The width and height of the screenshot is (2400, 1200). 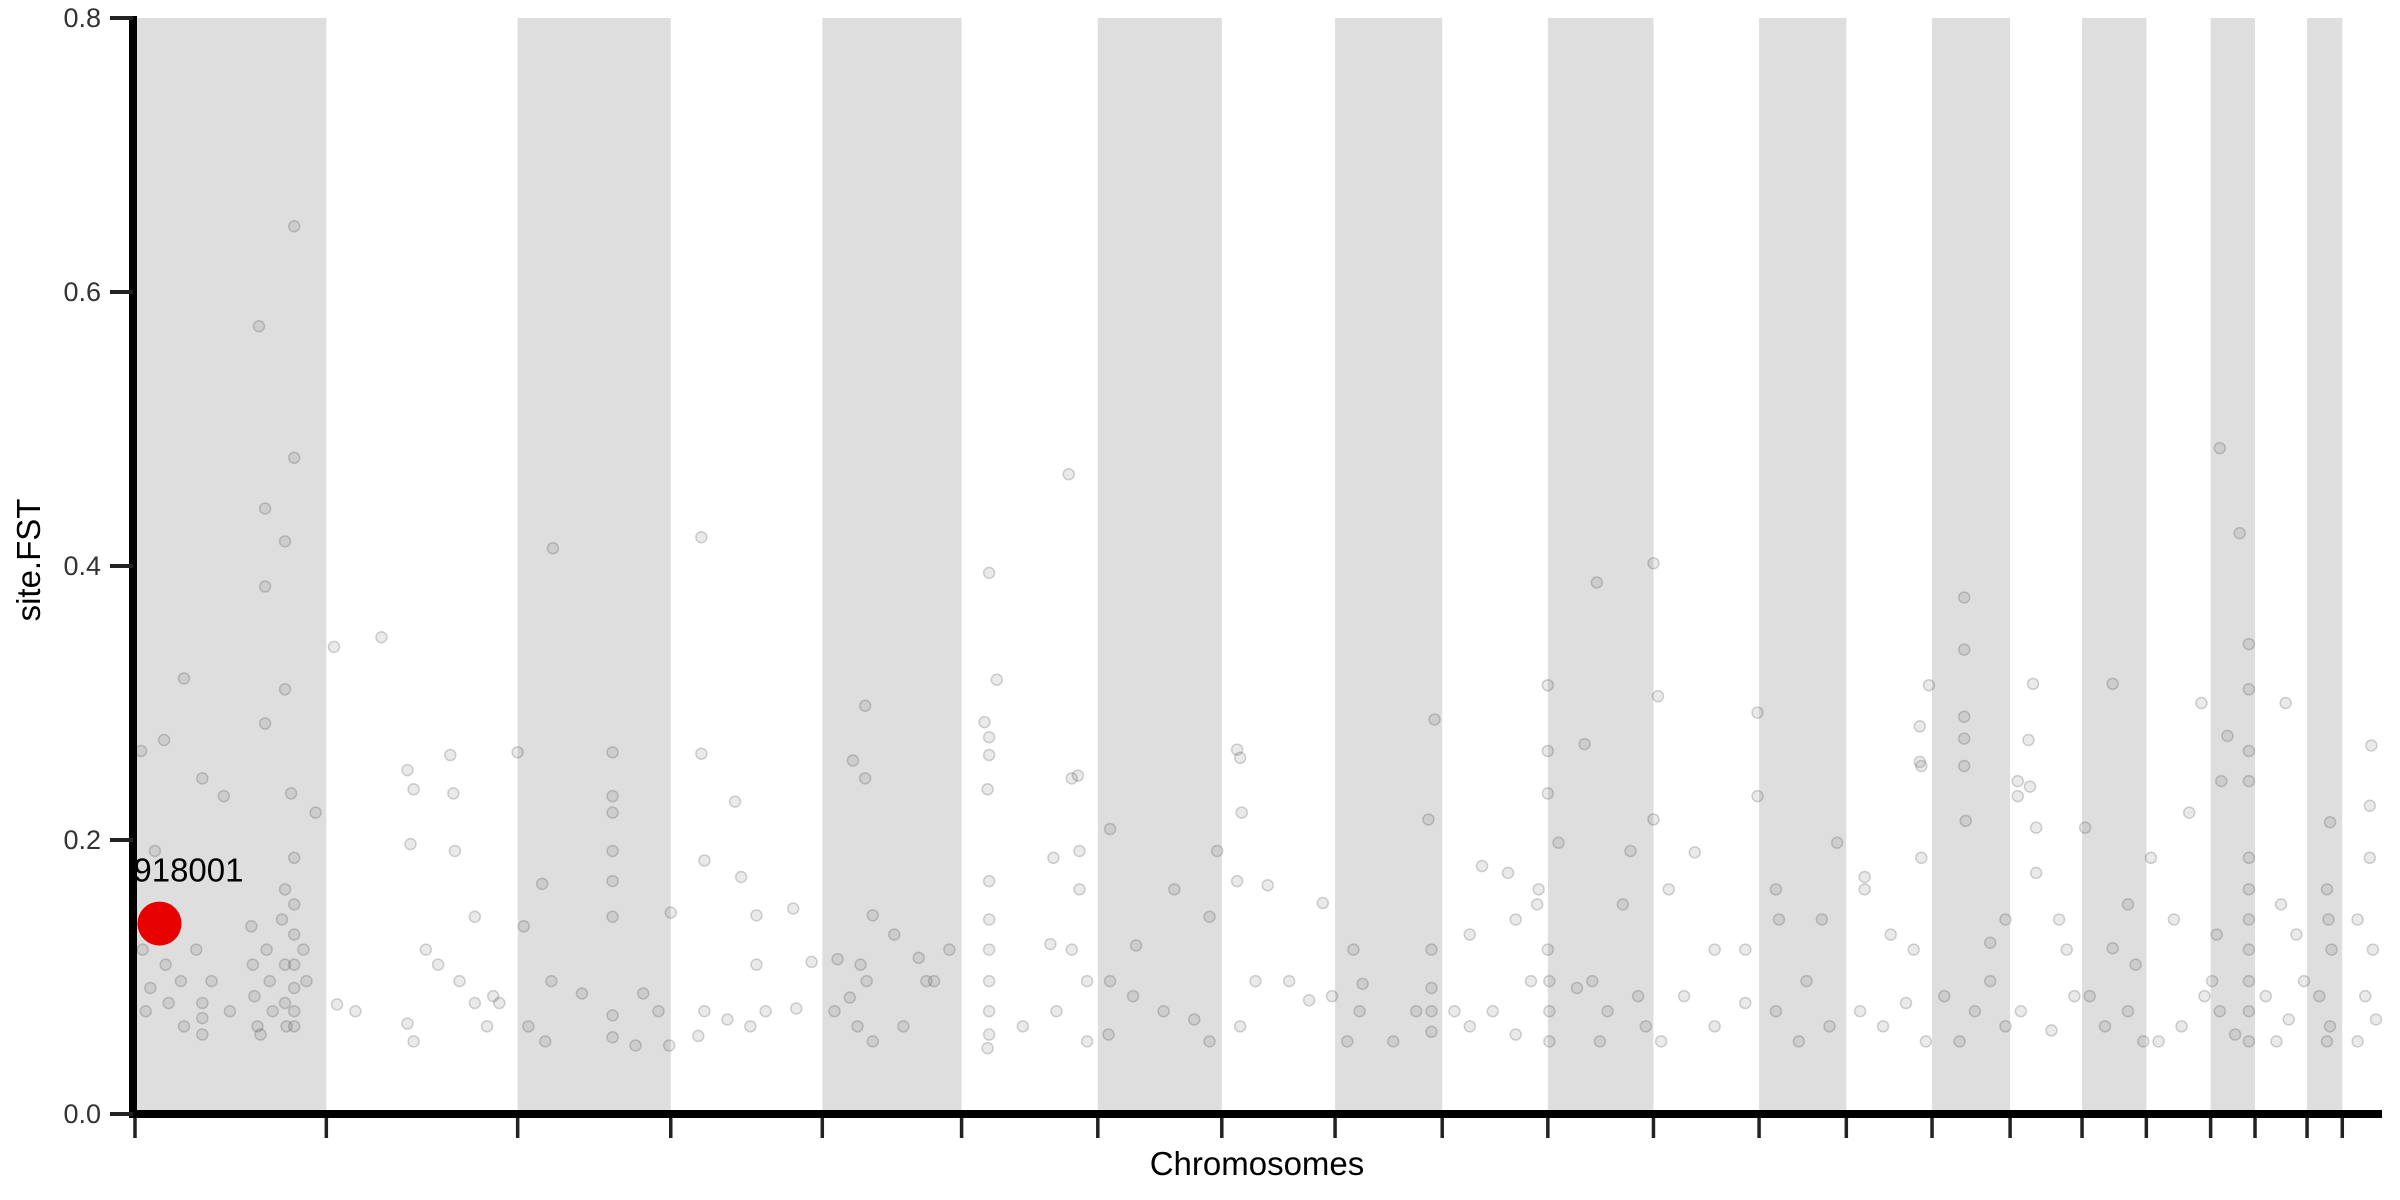 What do you see at coordinates (82, 1114) in the screenshot?
I see `y-tick-label: 0.0` at bounding box center [82, 1114].